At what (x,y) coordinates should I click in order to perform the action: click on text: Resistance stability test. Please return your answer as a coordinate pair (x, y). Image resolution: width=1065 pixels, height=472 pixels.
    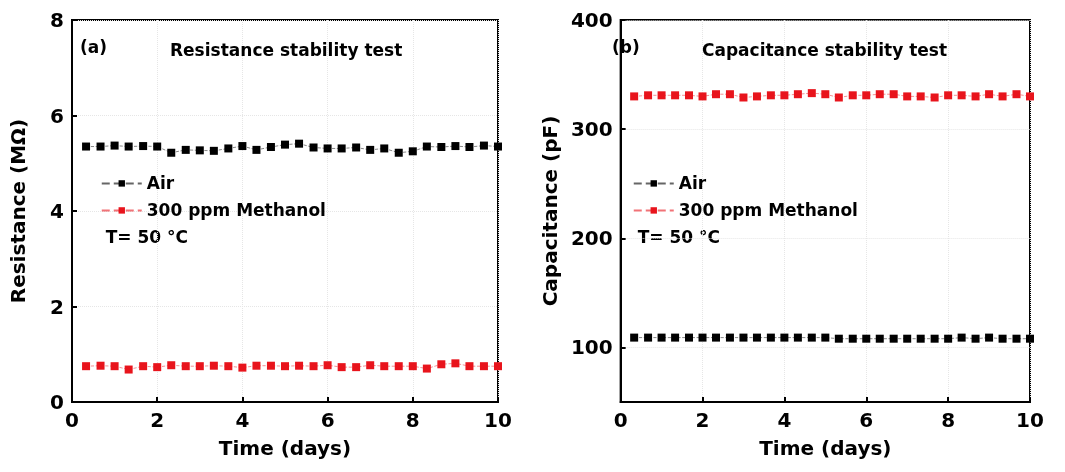
    Looking at the image, I should click on (286, 49).